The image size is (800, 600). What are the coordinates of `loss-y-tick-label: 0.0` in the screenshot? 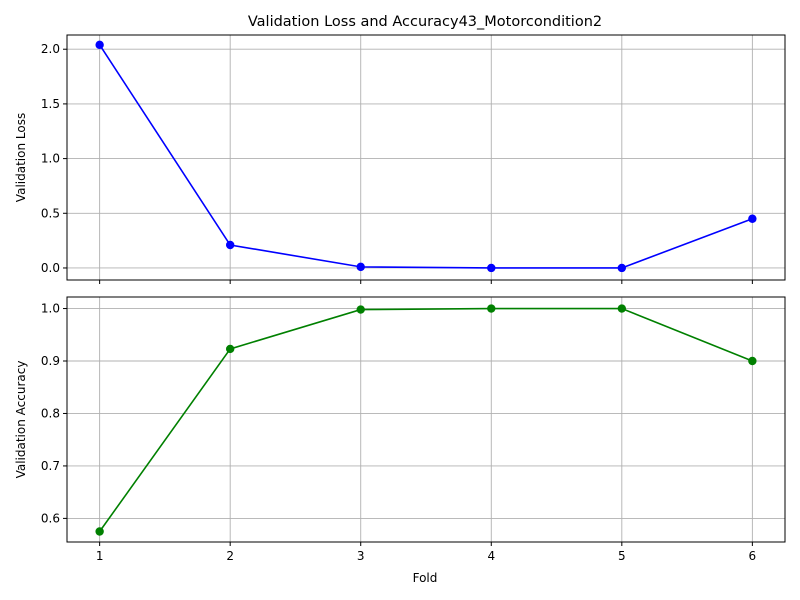 It's located at (50, 268).